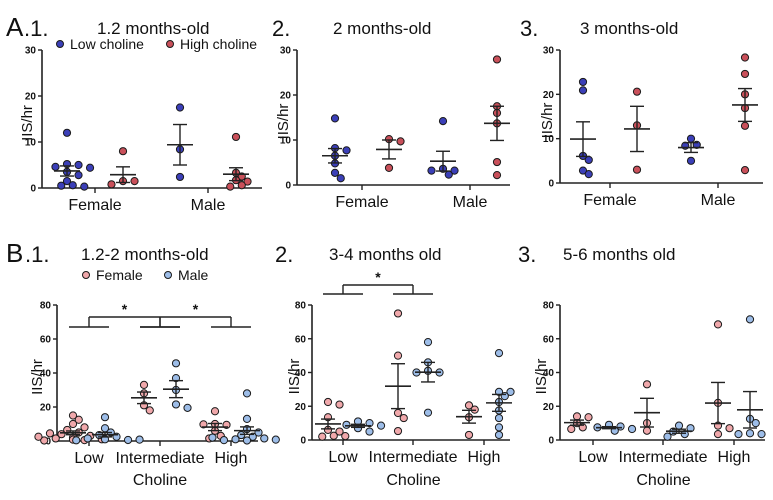 The width and height of the screenshot is (773, 500). I want to click on panel-number-A2: 2., so click(281, 28).